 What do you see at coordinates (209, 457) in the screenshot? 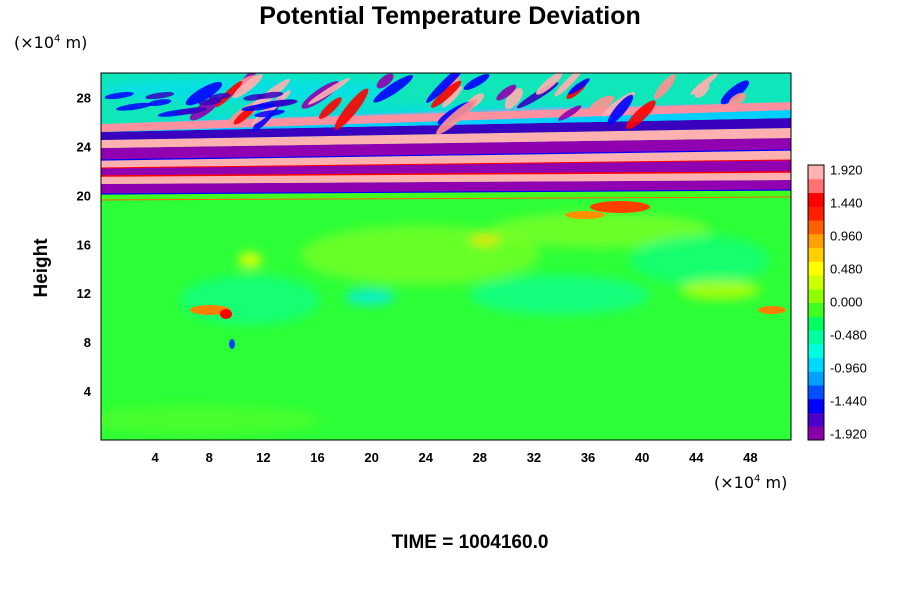
I see `x-tick-label: 8` at bounding box center [209, 457].